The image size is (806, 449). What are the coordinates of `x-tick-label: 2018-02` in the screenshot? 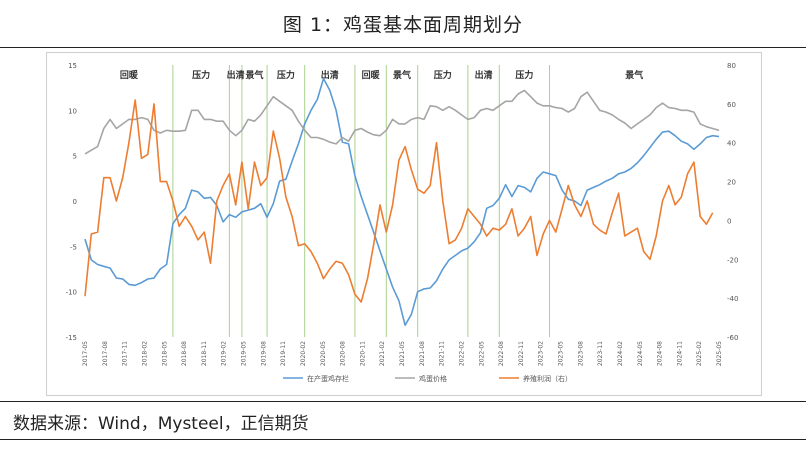 It's located at (144, 353).